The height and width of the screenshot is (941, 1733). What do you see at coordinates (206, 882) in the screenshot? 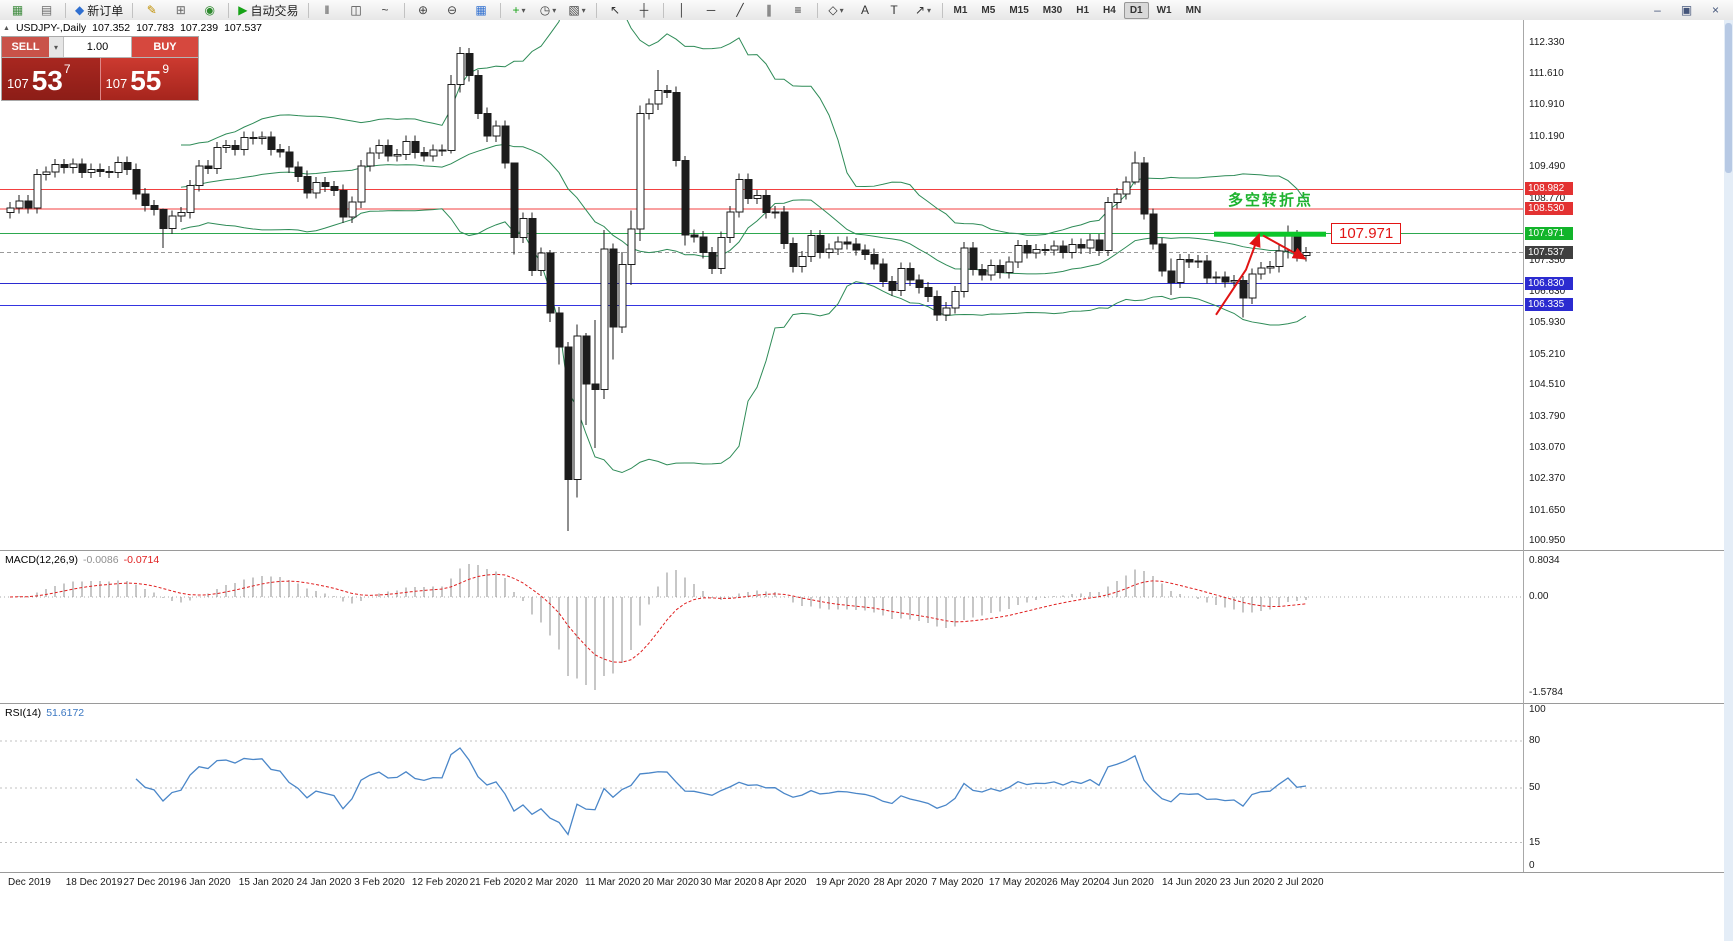
I see `date-axis-label: 6 Jan 2020` at bounding box center [206, 882].